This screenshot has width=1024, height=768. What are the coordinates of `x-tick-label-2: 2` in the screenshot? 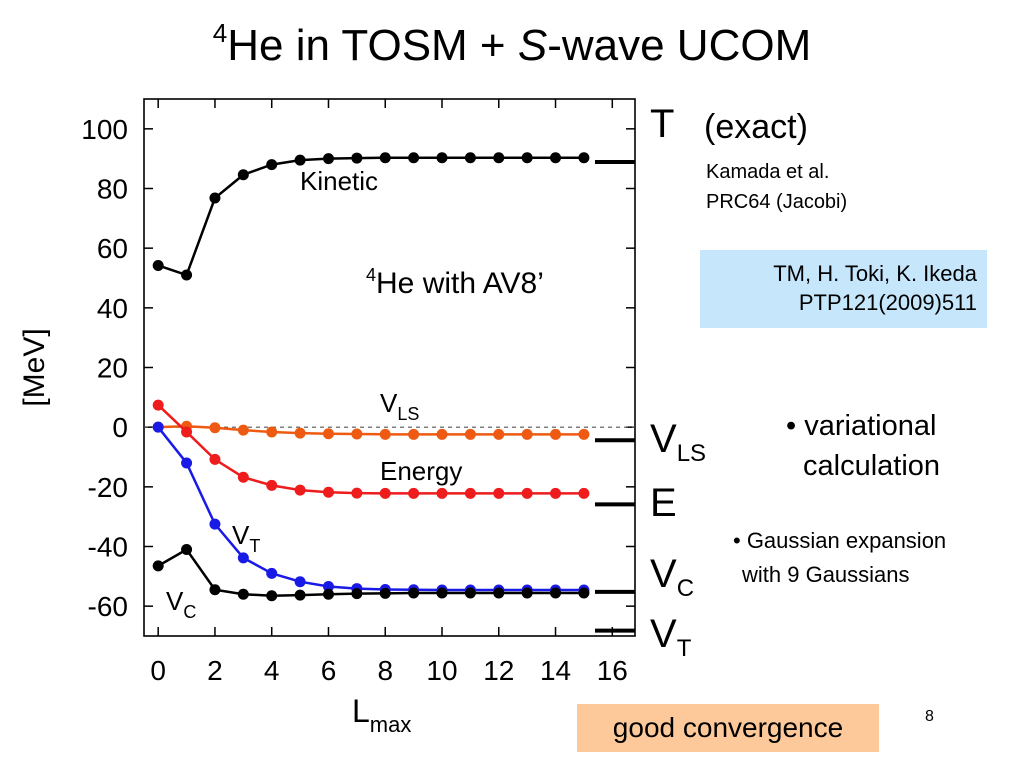 It's located at (215, 670).